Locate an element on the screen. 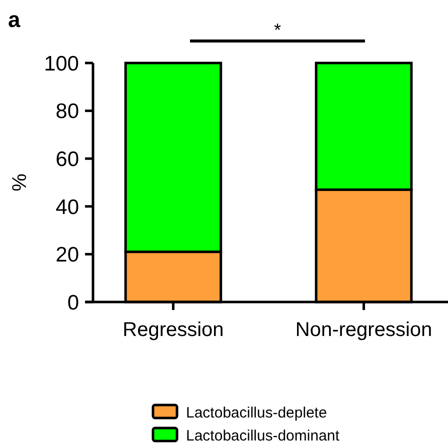 This screenshot has width=448, height=444. x-tick-label: Regression is located at coordinates (173, 330).